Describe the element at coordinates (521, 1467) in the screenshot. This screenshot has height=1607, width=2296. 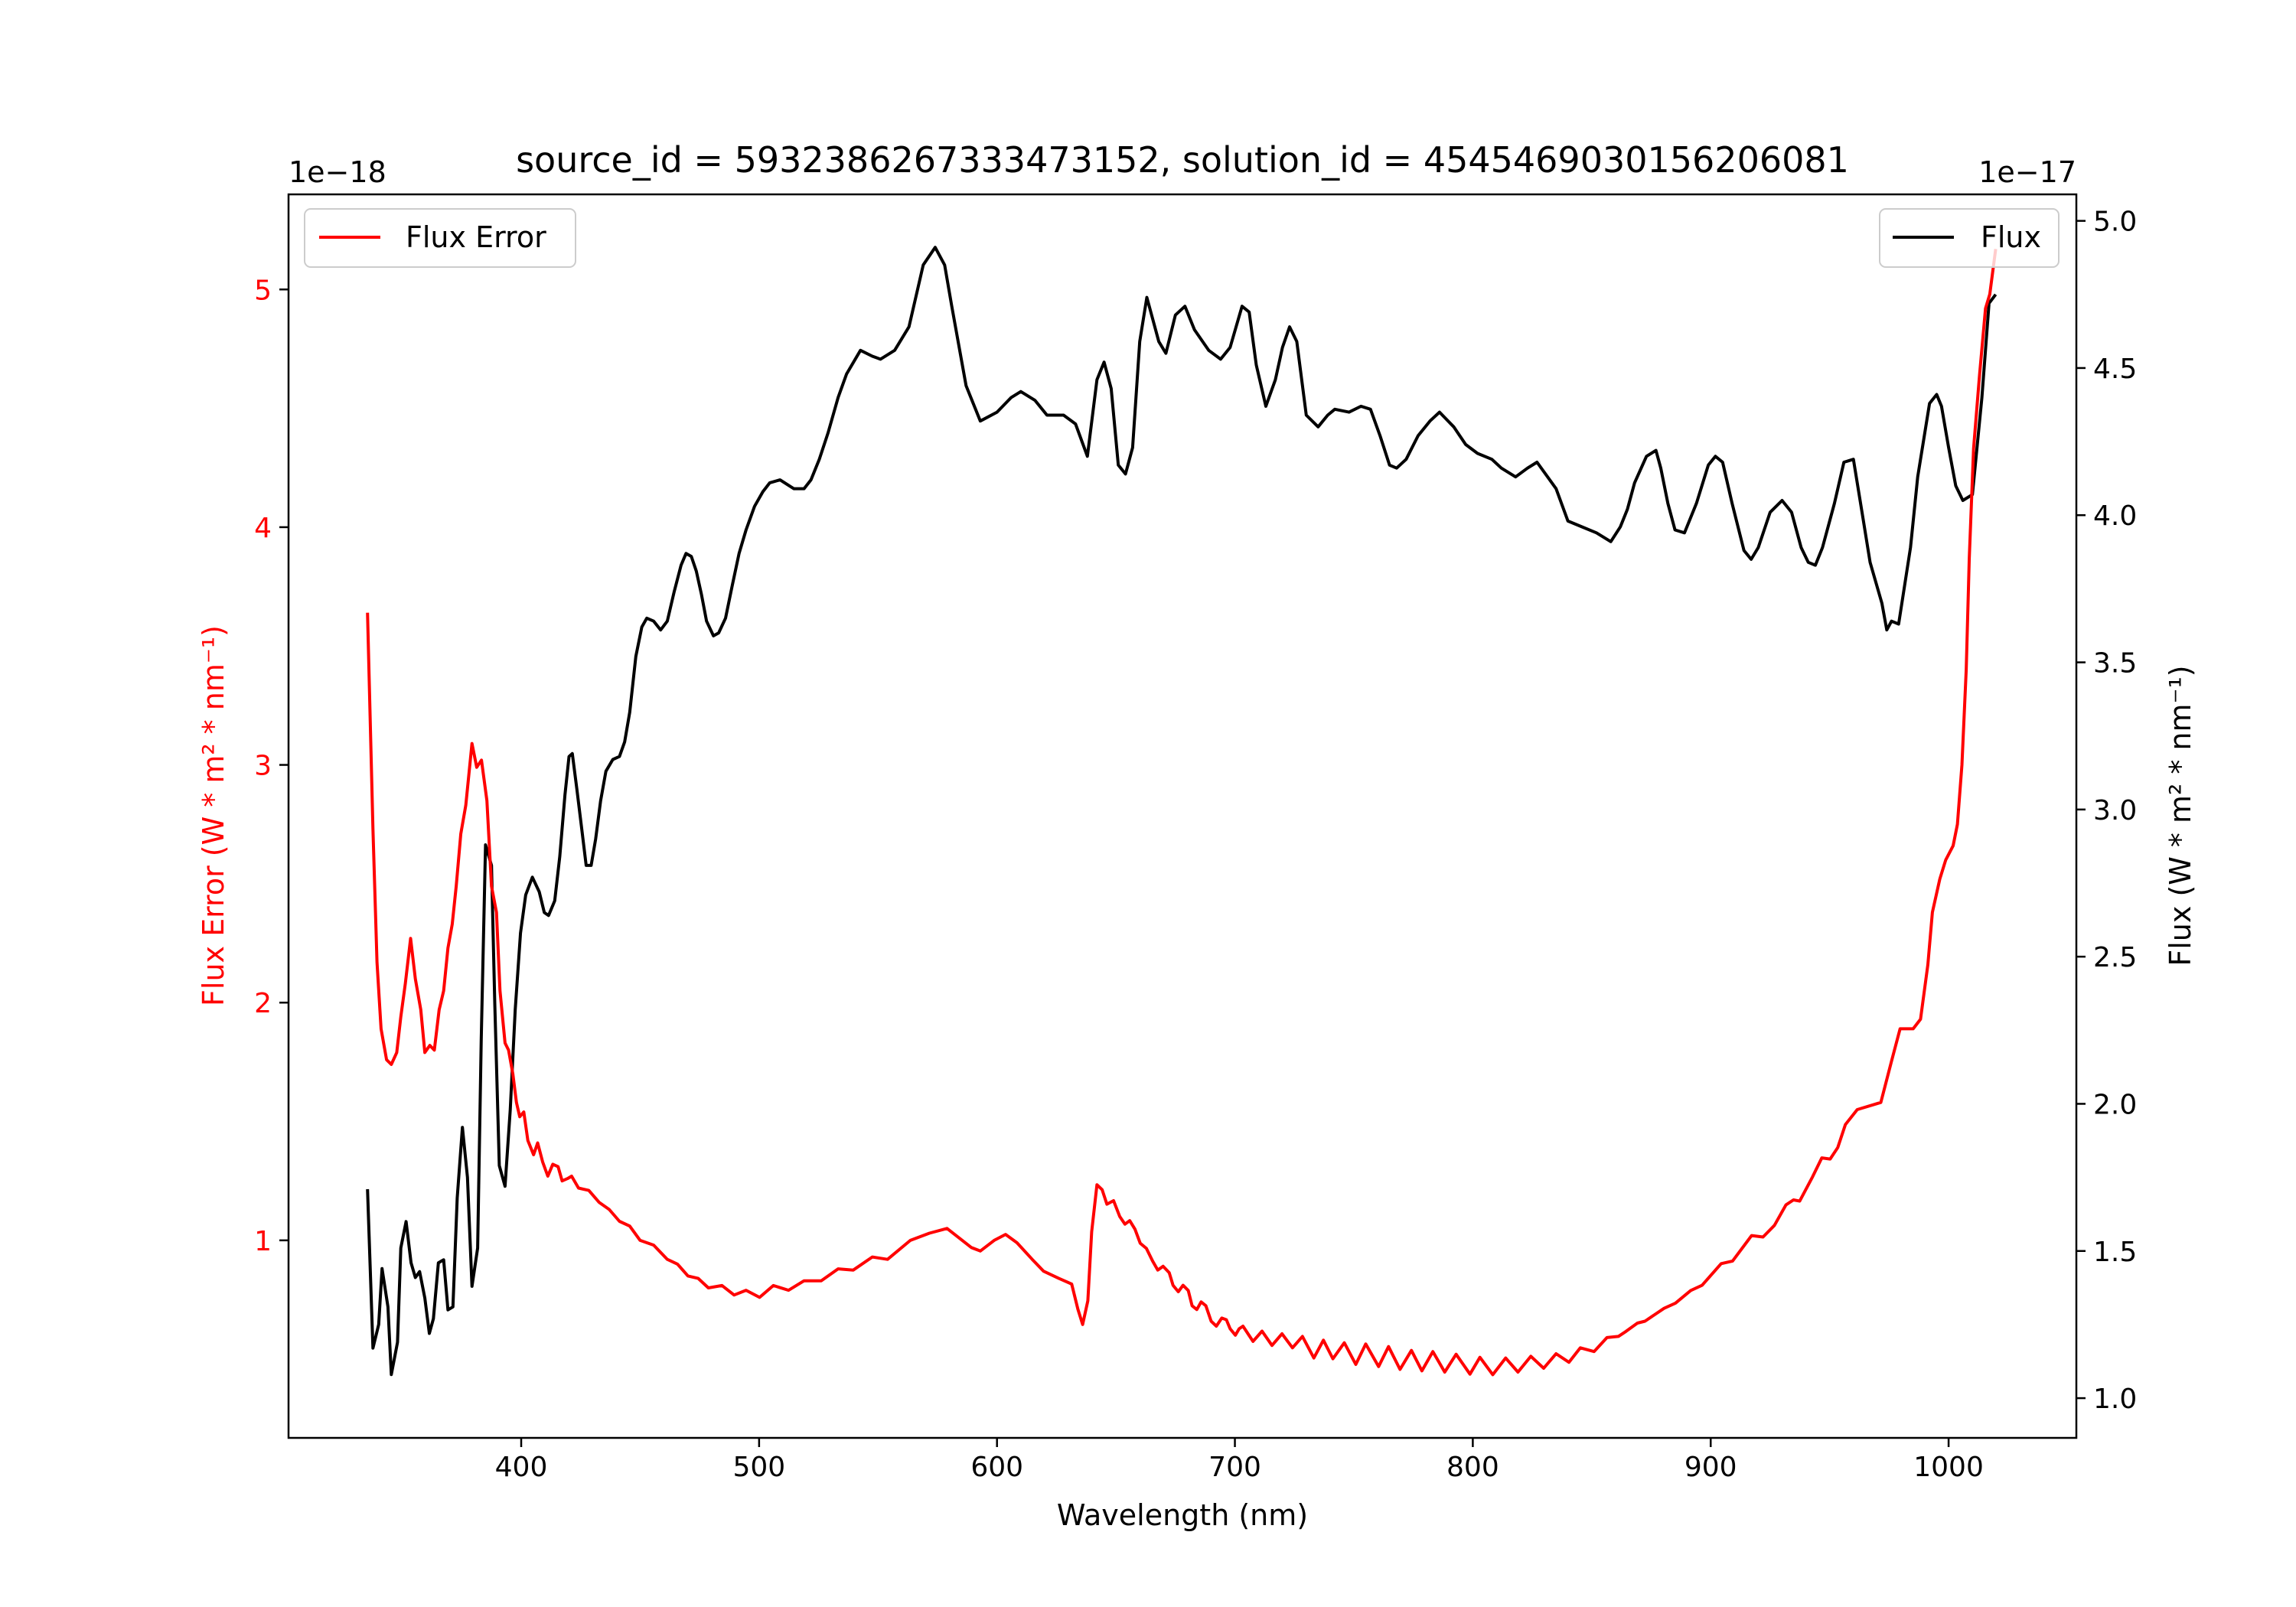
I see `x-tick-label: 400` at that location.